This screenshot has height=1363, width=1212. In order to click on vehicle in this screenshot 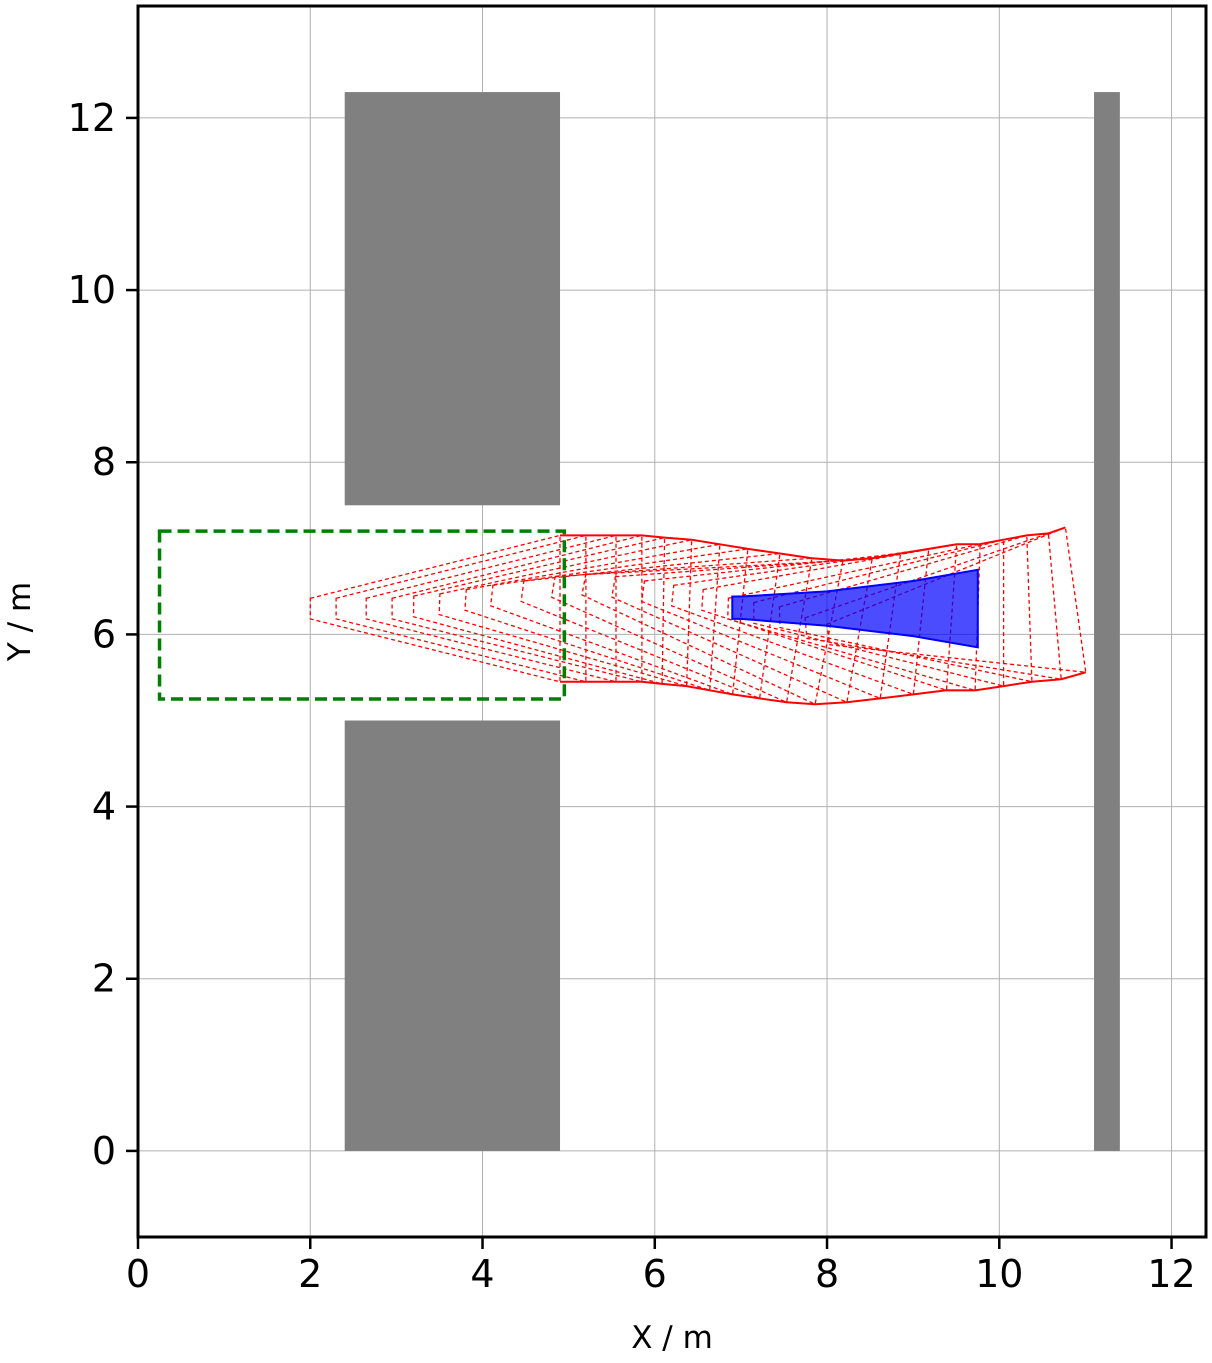, I will do `click(855, 608)`.